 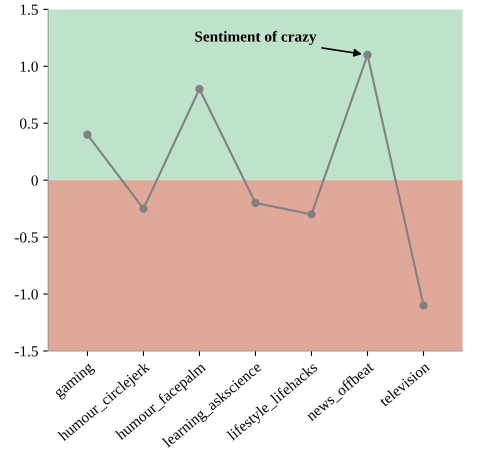 I want to click on y-tick-label: -1.5, so click(x=26, y=351).